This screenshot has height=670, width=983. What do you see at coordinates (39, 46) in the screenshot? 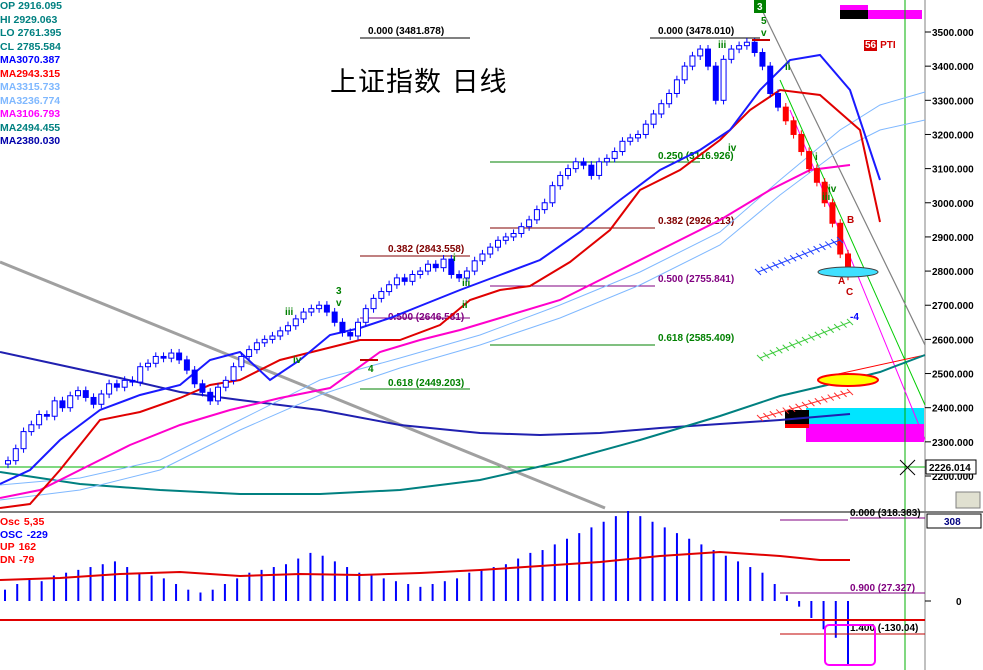
I see `readout-value: 2785.584` at bounding box center [39, 46].